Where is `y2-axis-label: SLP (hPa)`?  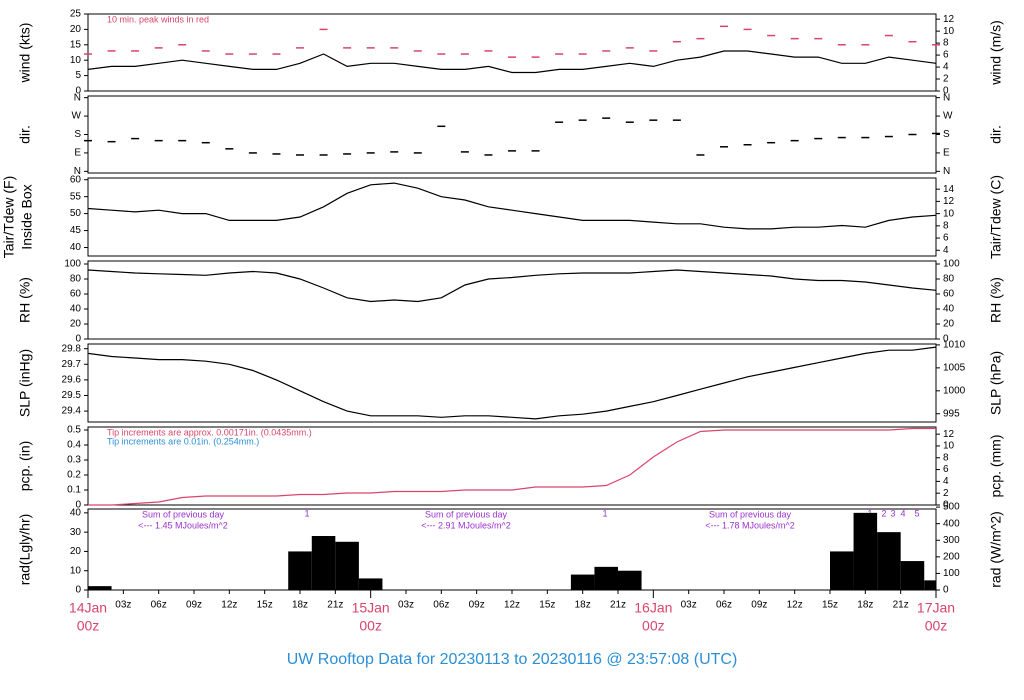 y2-axis-label: SLP (hPa) is located at coordinates (996, 383).